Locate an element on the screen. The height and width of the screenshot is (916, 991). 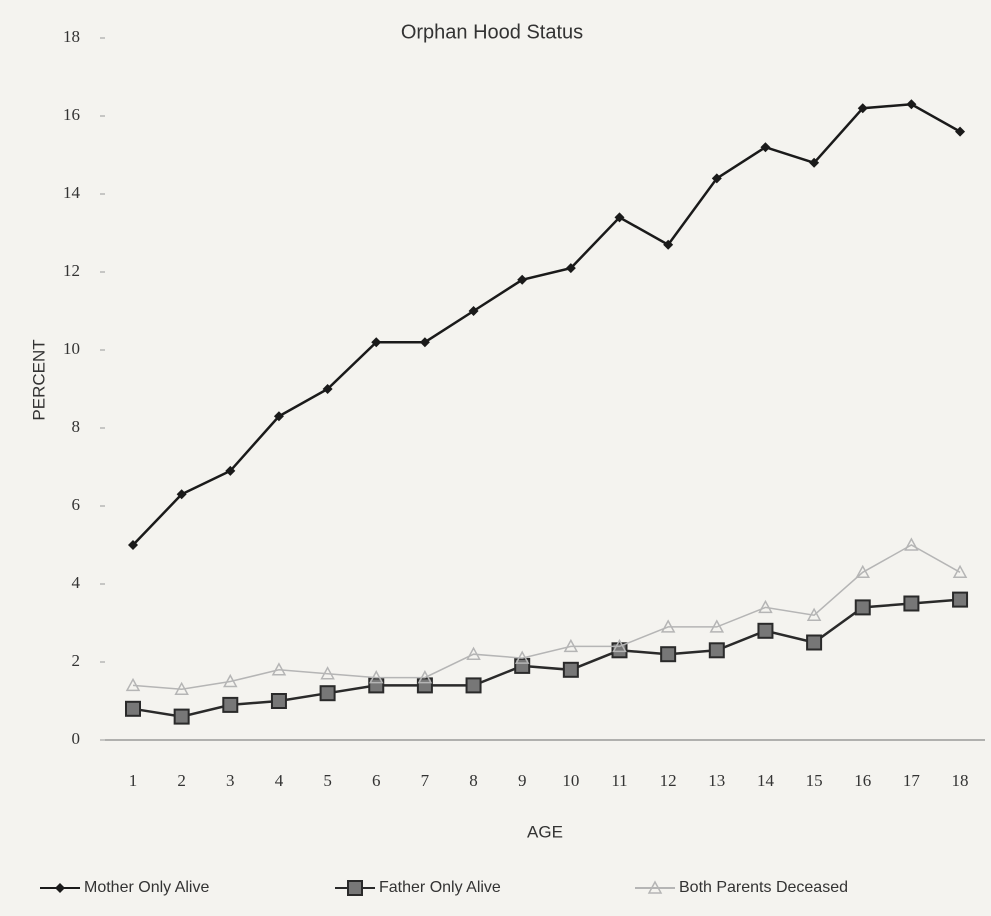
x-tick-label: 15 is located at coordinates (814, 780).